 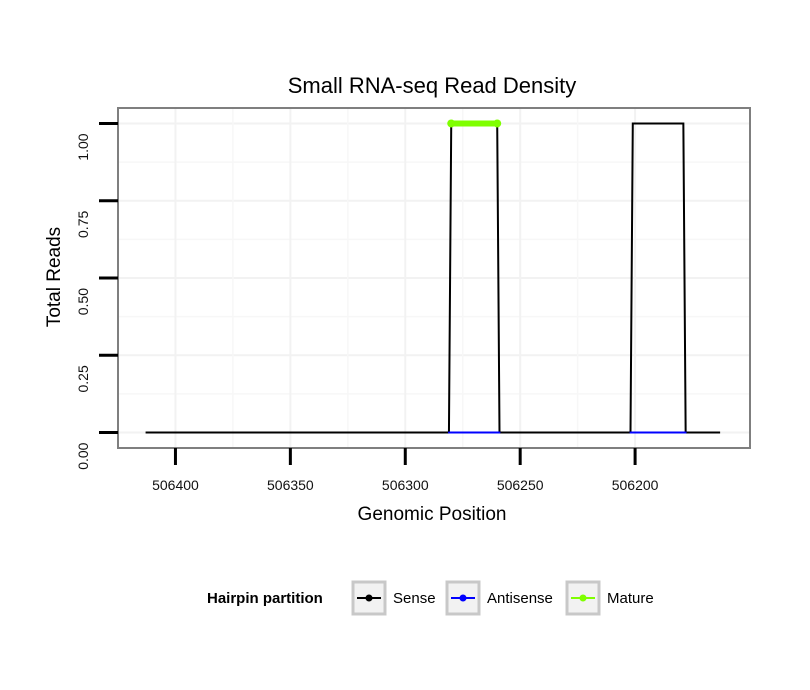 I want to click on legend-label-antisense: Antisense, so click(x=520, y=598).